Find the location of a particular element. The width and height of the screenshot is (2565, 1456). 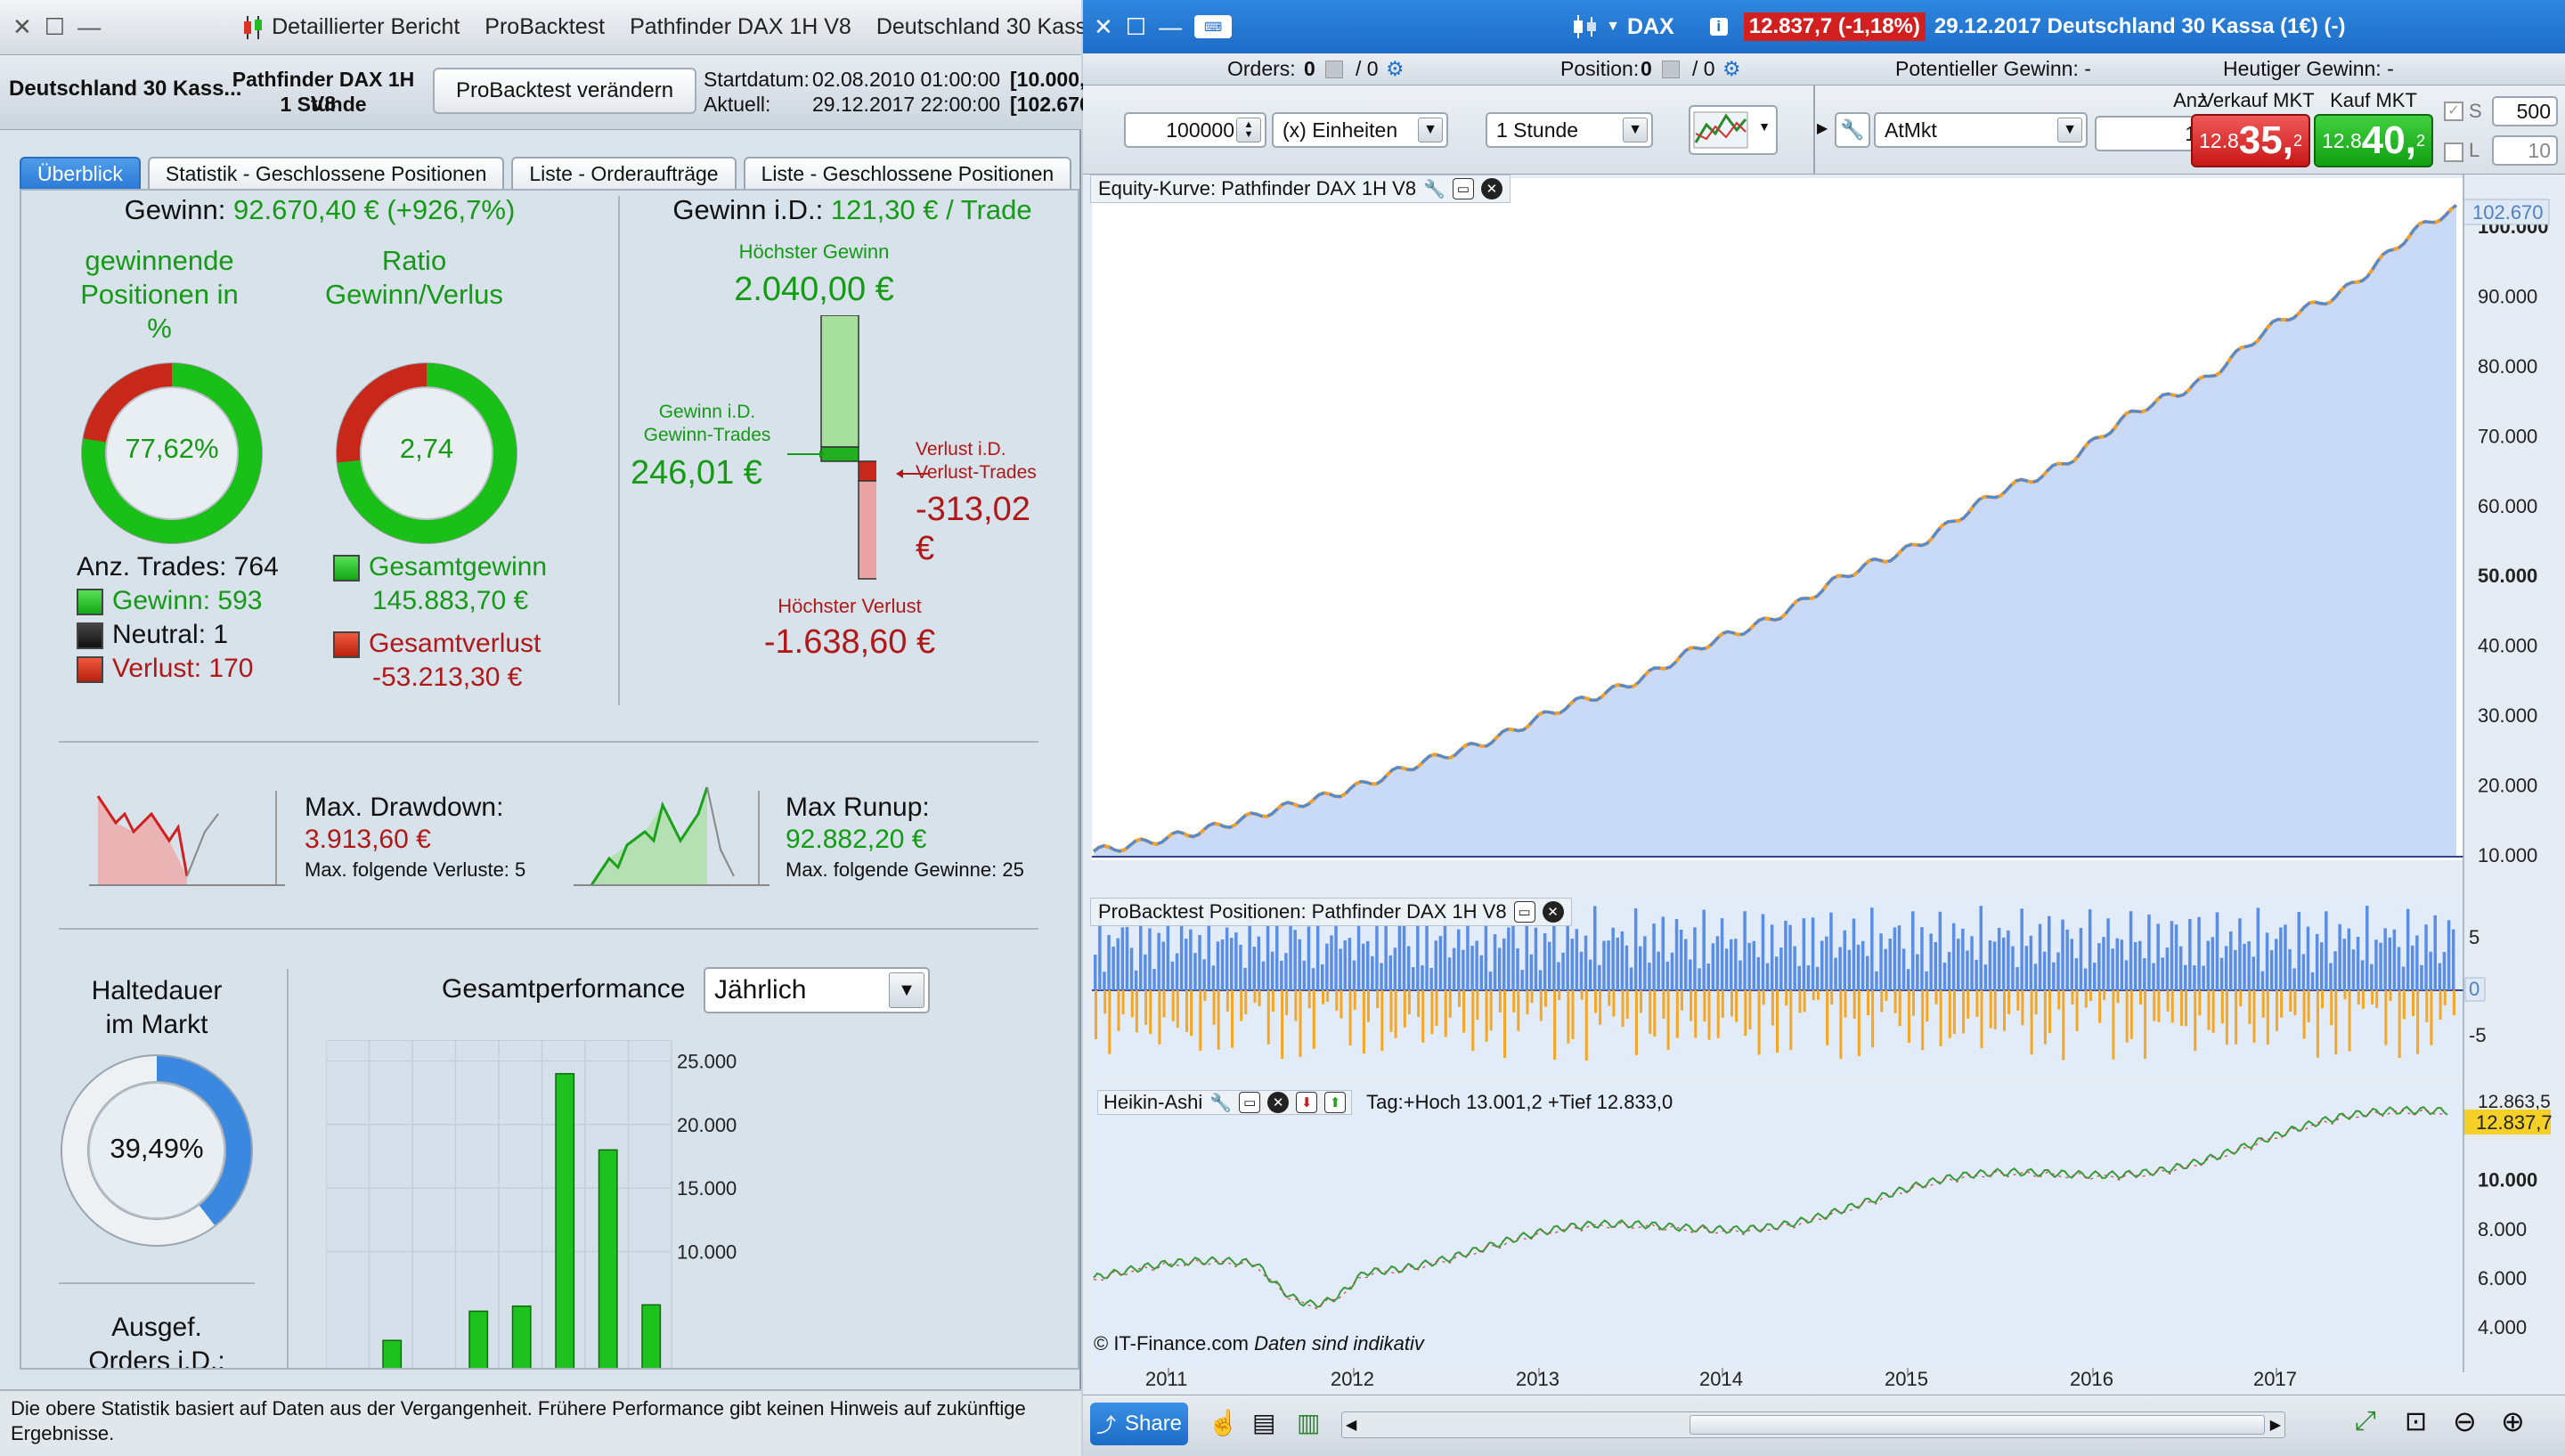

timeframe-select: 1 Stunde ▼ is located at coordinates (1569, 130).